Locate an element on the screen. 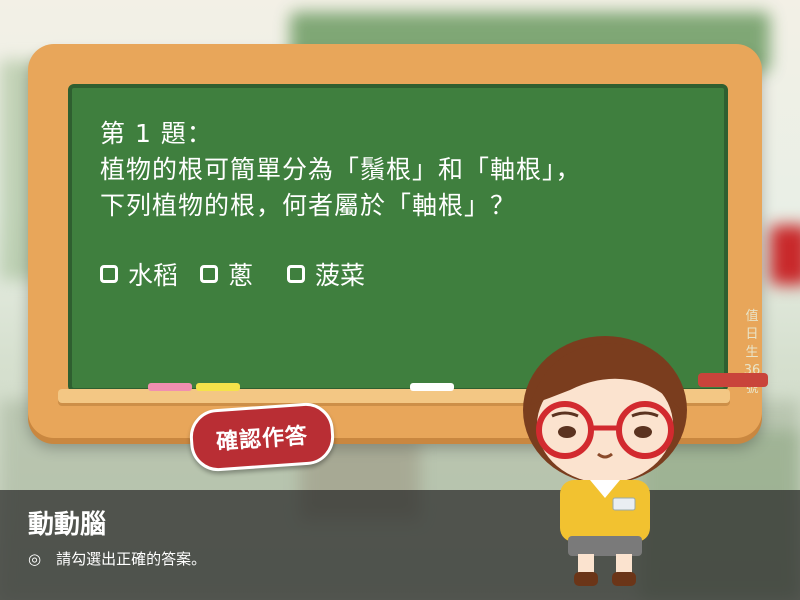 The image size is (800, 600). option-label: 水稻 is located at coordinates (153, 275).